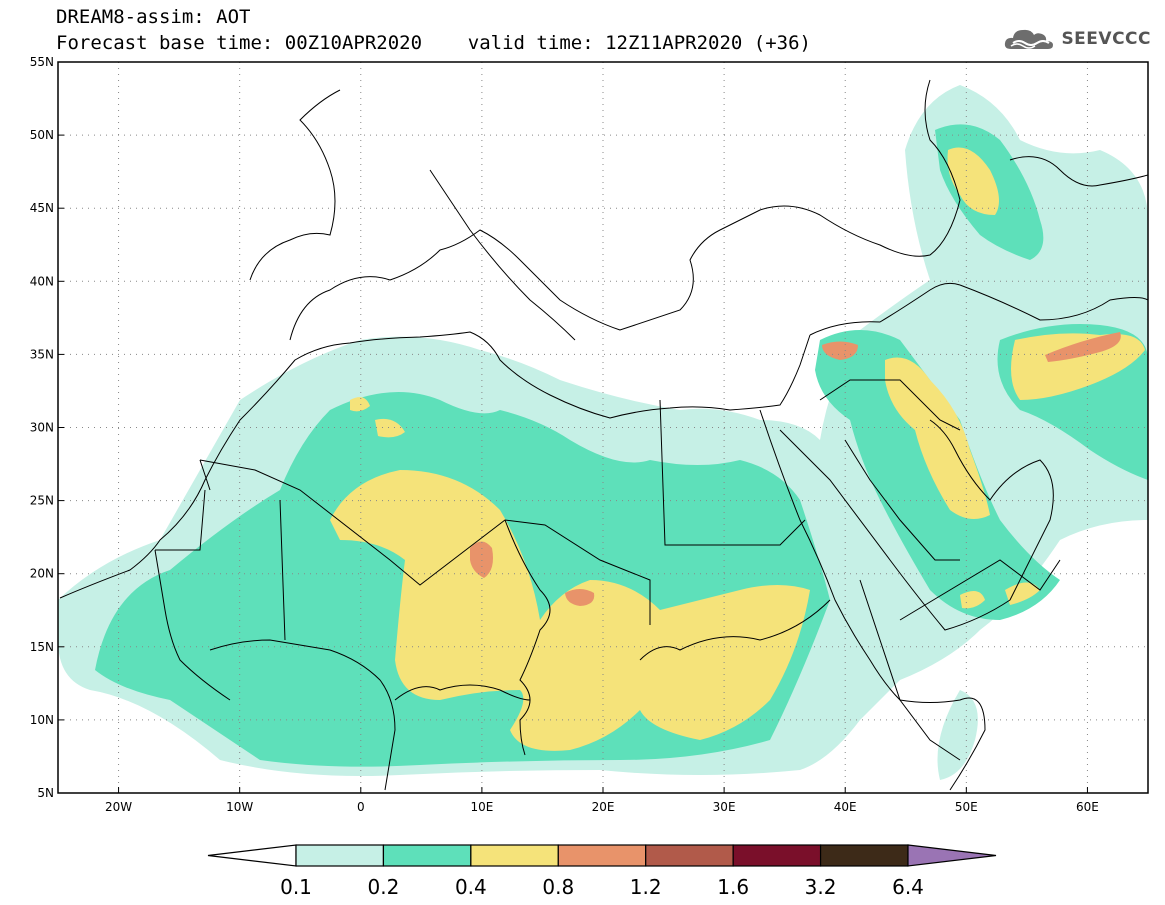 This screenshot has width=1165, height=905. I want to click on colorbar: 0.1 0.2 0.4 0.8 1.2 1.6 3.2 6.4, so click(602, 871).